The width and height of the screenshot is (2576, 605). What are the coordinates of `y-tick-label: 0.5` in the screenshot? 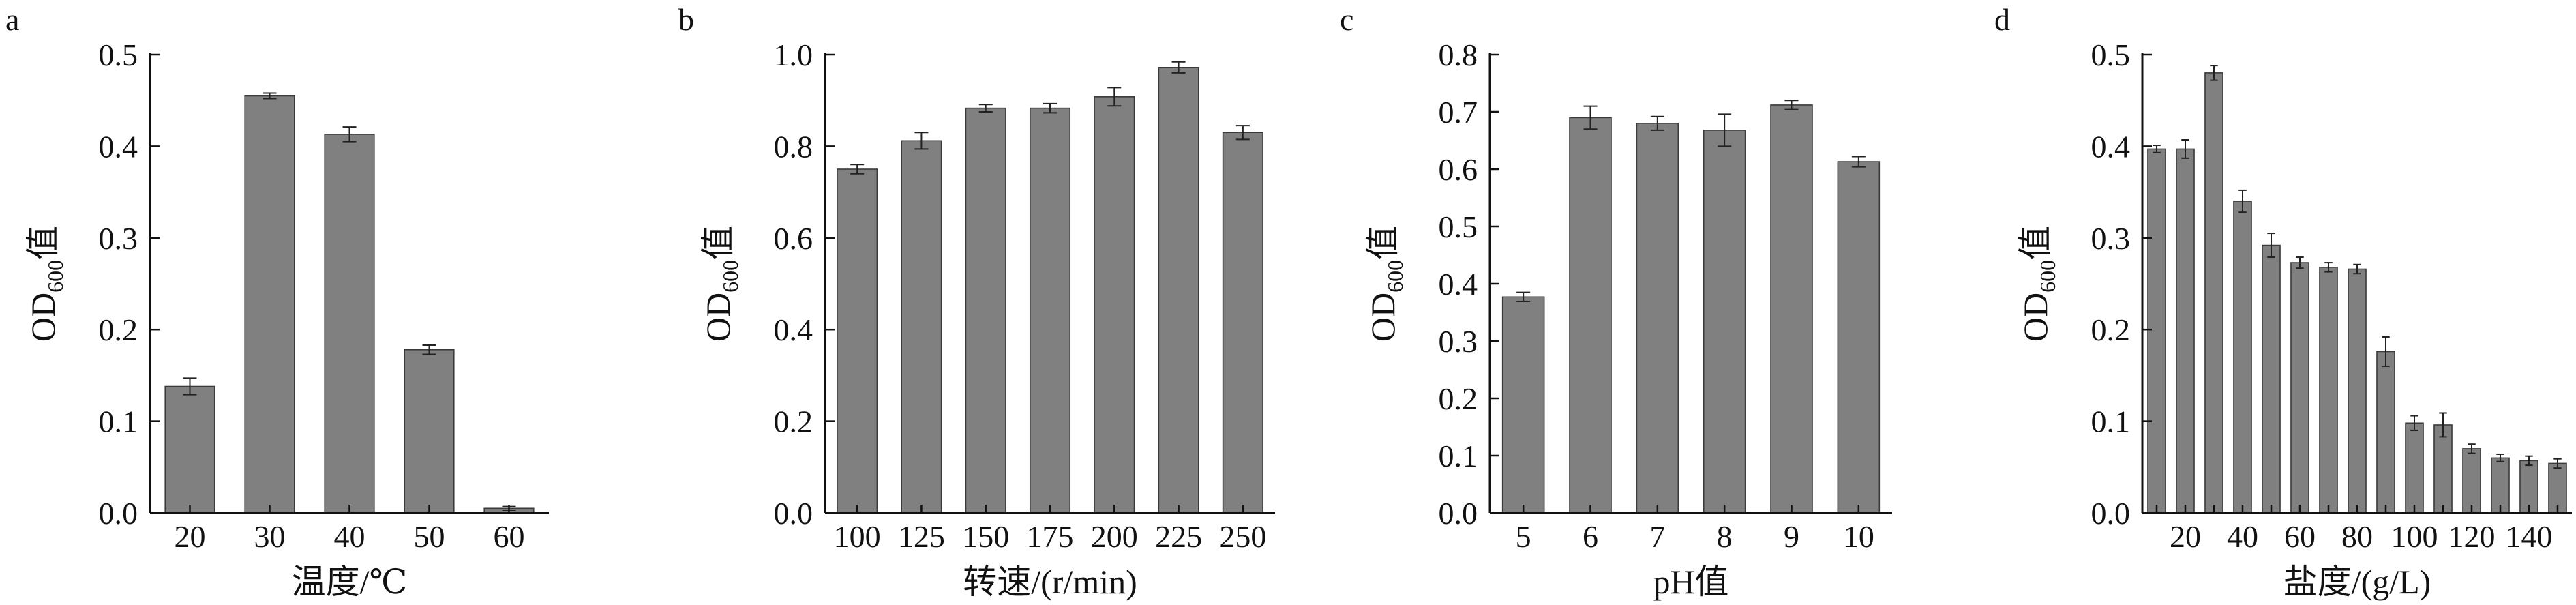 It's located at (1458, 226).